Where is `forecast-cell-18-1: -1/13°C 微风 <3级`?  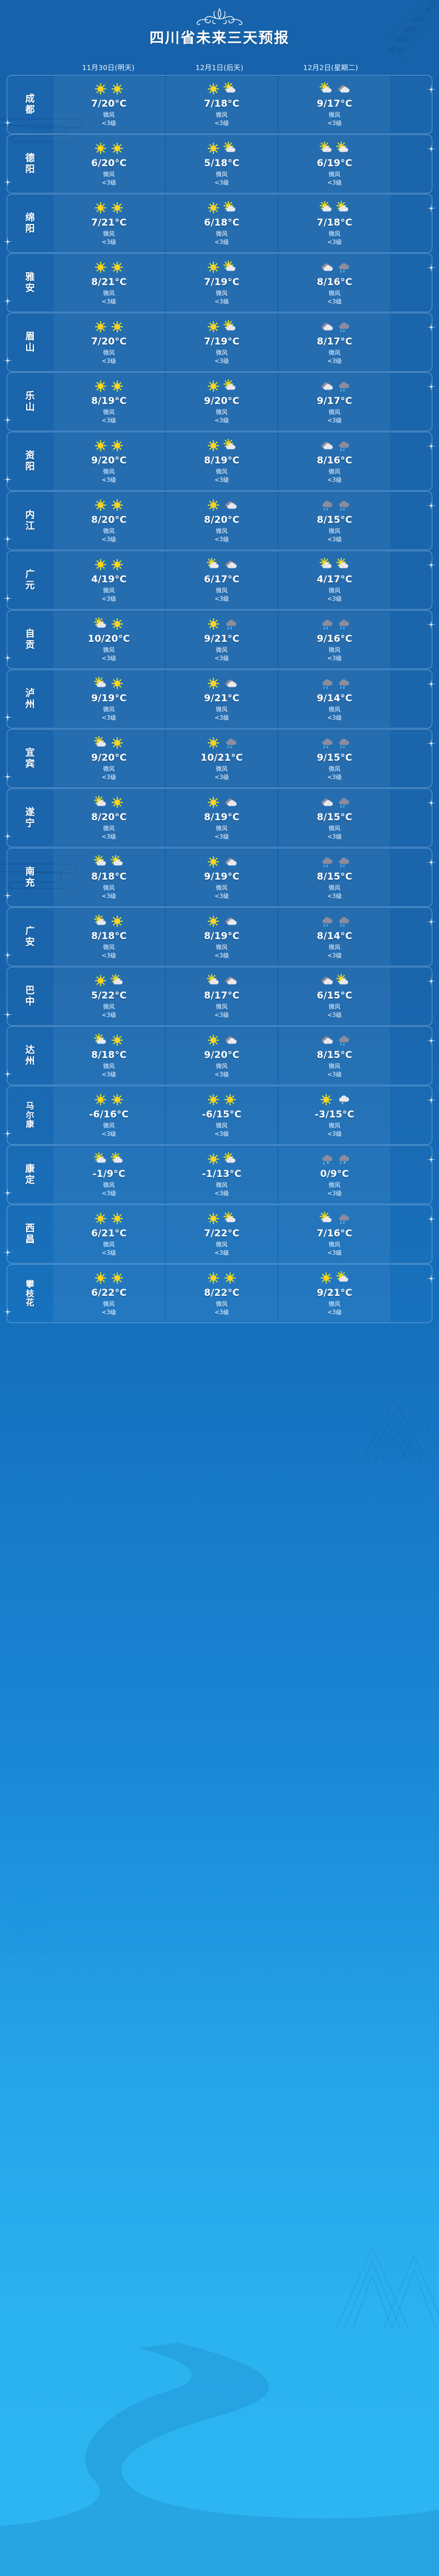
forecast-cell-18-1: -1/13°C 微风 <3级 is located at coordinates (221, 1174).